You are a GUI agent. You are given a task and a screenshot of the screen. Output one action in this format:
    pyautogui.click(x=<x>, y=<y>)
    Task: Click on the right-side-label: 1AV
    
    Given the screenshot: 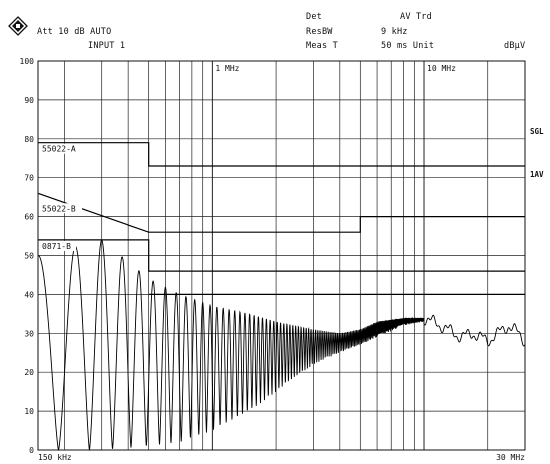 What is the action you would take?
    pyautogui.click(x=537, y=174)
    